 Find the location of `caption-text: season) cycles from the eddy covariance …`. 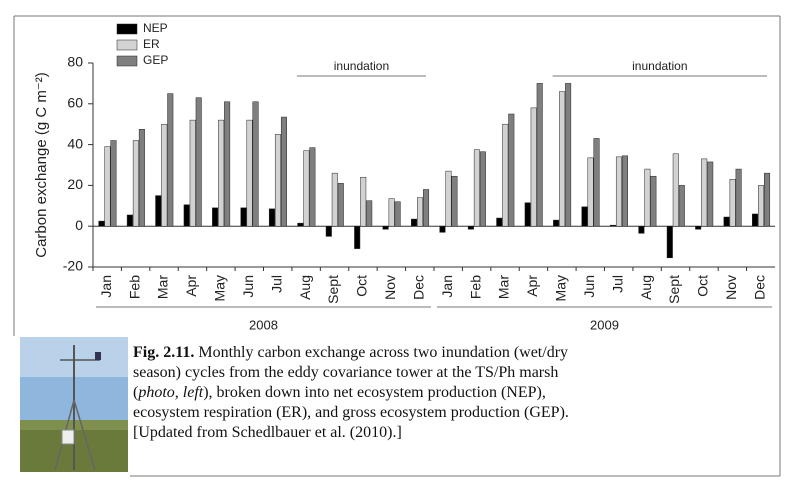

caption-text: season) cycles from the eddy covariance … is located at coordinates (346, 372).